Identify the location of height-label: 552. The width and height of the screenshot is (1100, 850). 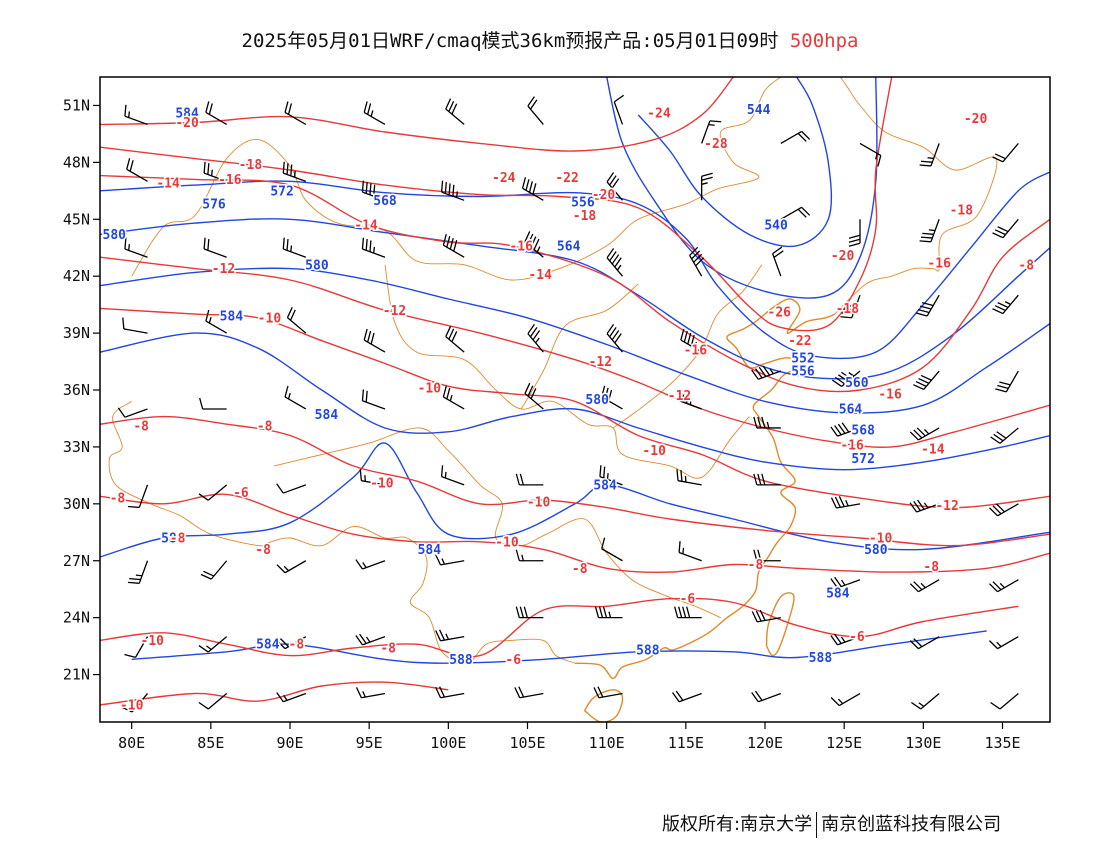
(802, 358).